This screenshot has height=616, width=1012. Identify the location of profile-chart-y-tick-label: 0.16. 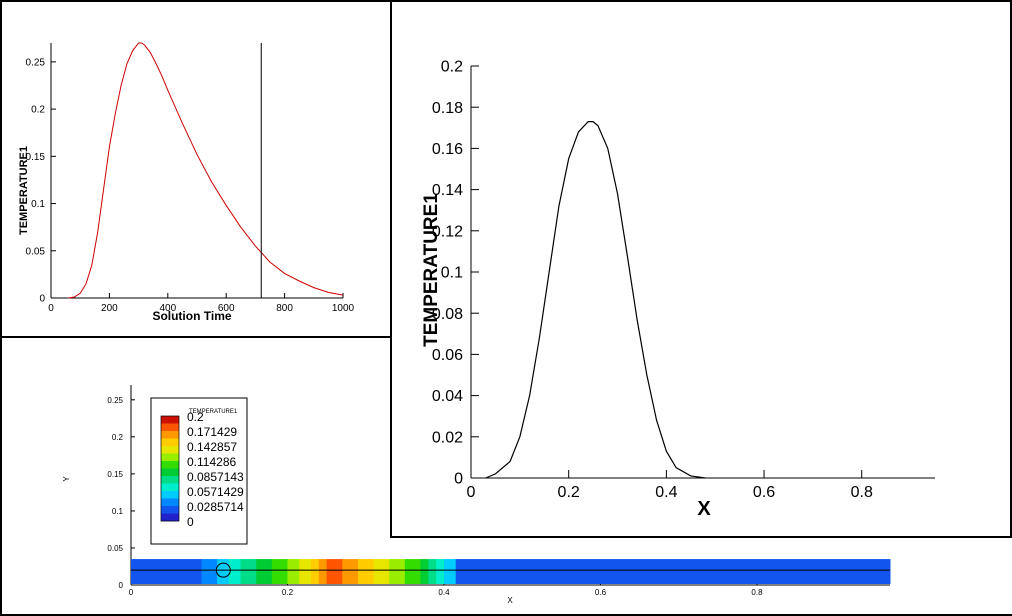
(447, 149).